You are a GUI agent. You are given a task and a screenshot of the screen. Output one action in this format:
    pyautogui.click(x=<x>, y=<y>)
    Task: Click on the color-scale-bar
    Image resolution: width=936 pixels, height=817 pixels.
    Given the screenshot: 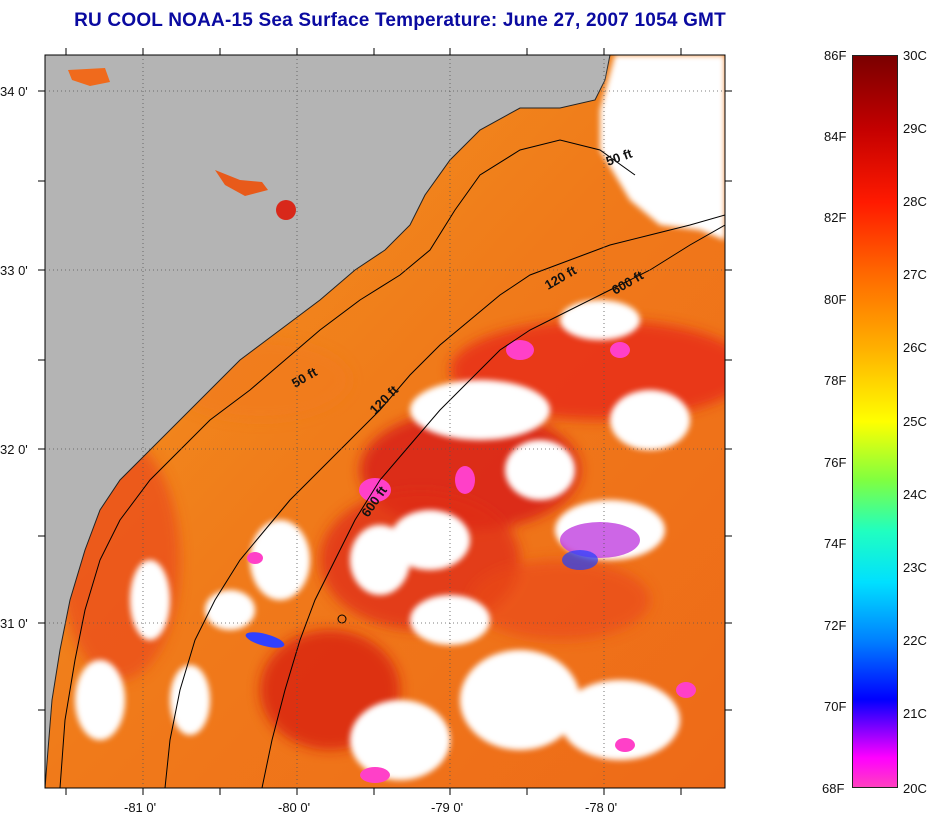 What is the action you would take?
    pyautogui.click(x=875, y=421)
    